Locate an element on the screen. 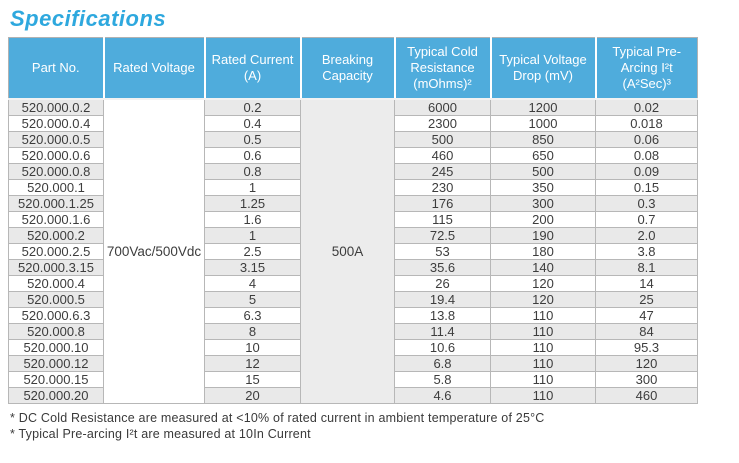  column-header-breaking-capacity: Breaking Capacity is located at coordinates (348, 68).